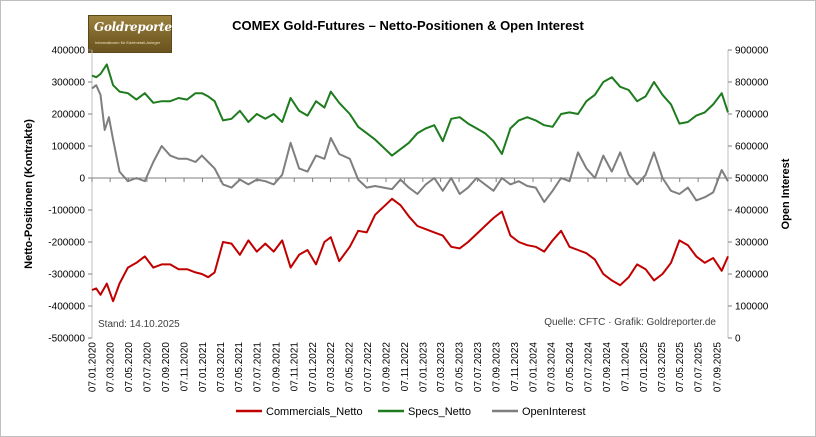 The height and width of the screenshot is (437, 816). What do you see at coordinates (752, 211) in the screenshot?
I see `right-tick-label: 400000` at bounding box center [752, 211].